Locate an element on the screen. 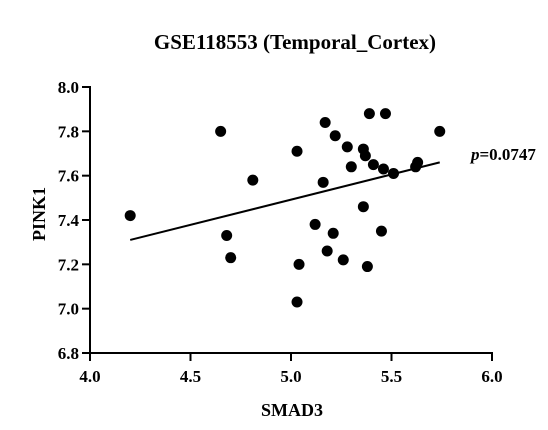 This screenshot has height=430, width=548. y-tick-label: 7.6 is located at coordinates (68, 176).